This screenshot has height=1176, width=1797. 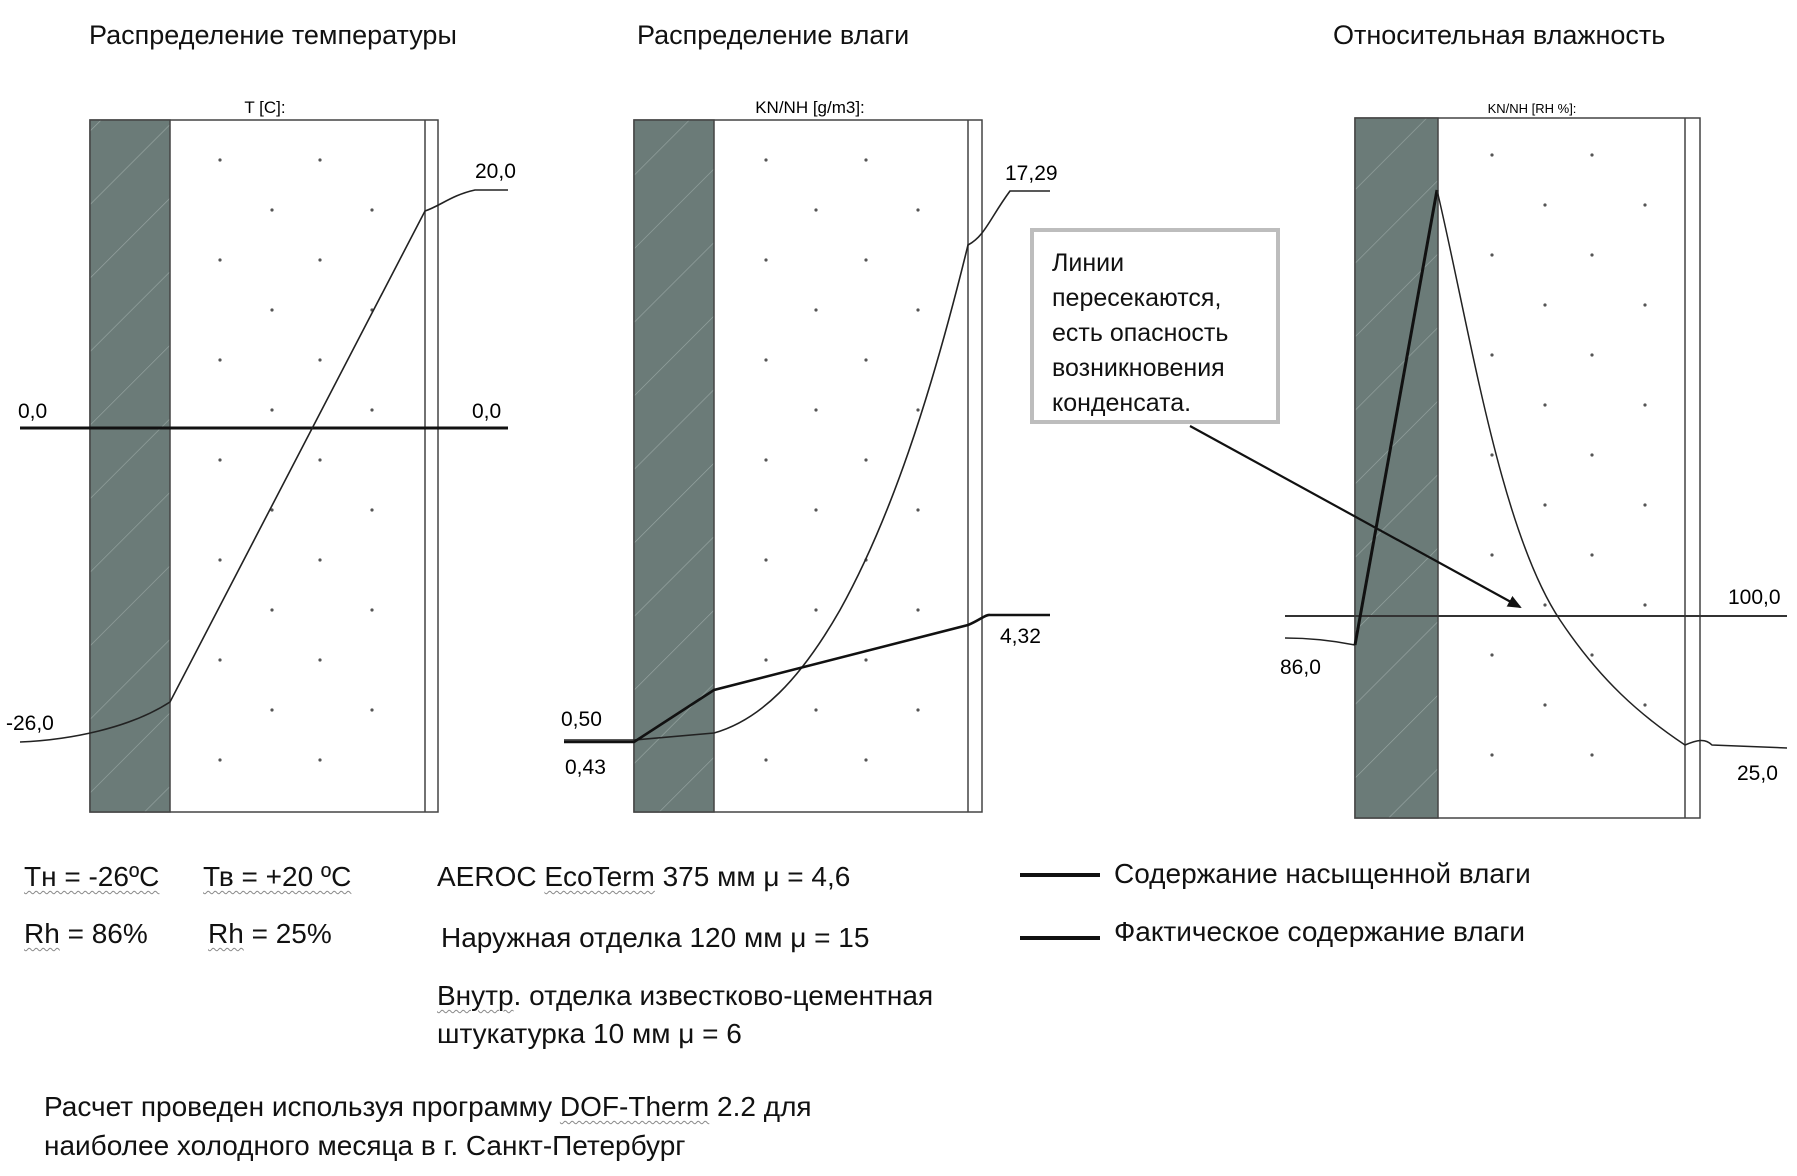 What do you see at coordinates (1499, 35) in the screenshot?
I see `chart3-title: Относительная влажность` at bounding box center [1499, 35].